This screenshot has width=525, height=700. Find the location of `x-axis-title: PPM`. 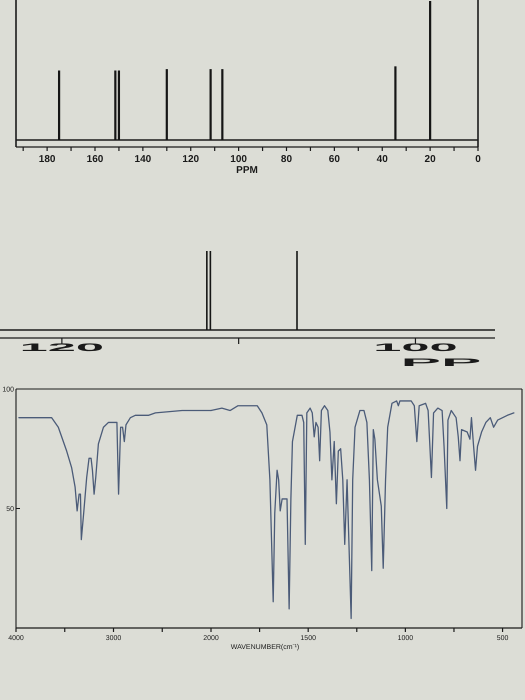

x-axis-title: PPM is located at coordinates (247, 170).